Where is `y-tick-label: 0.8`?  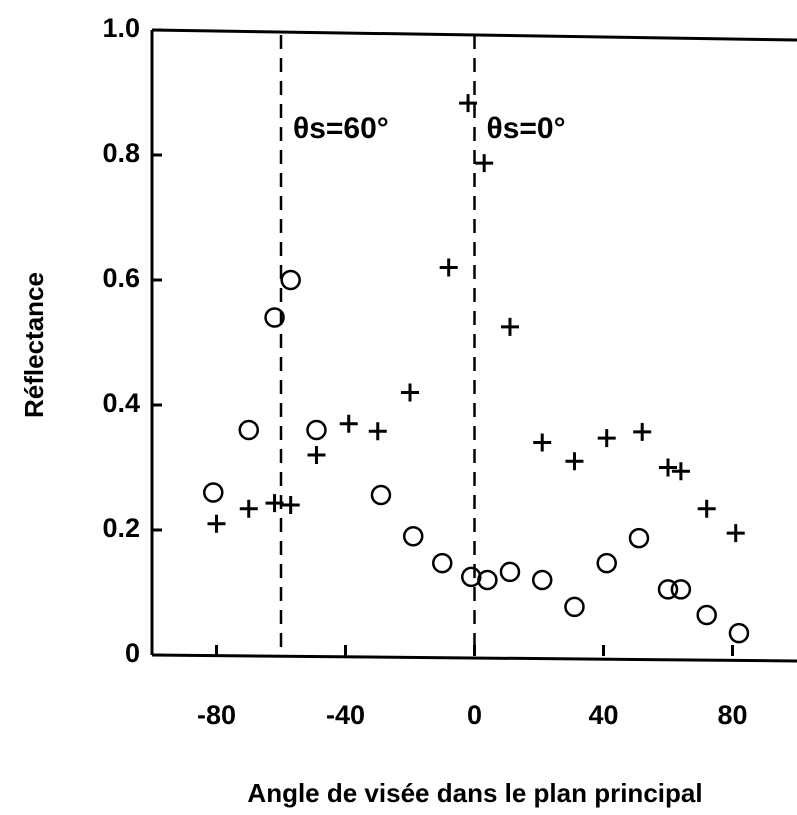 y-tick-label: 0.8 is located at coordinates (121, 153).